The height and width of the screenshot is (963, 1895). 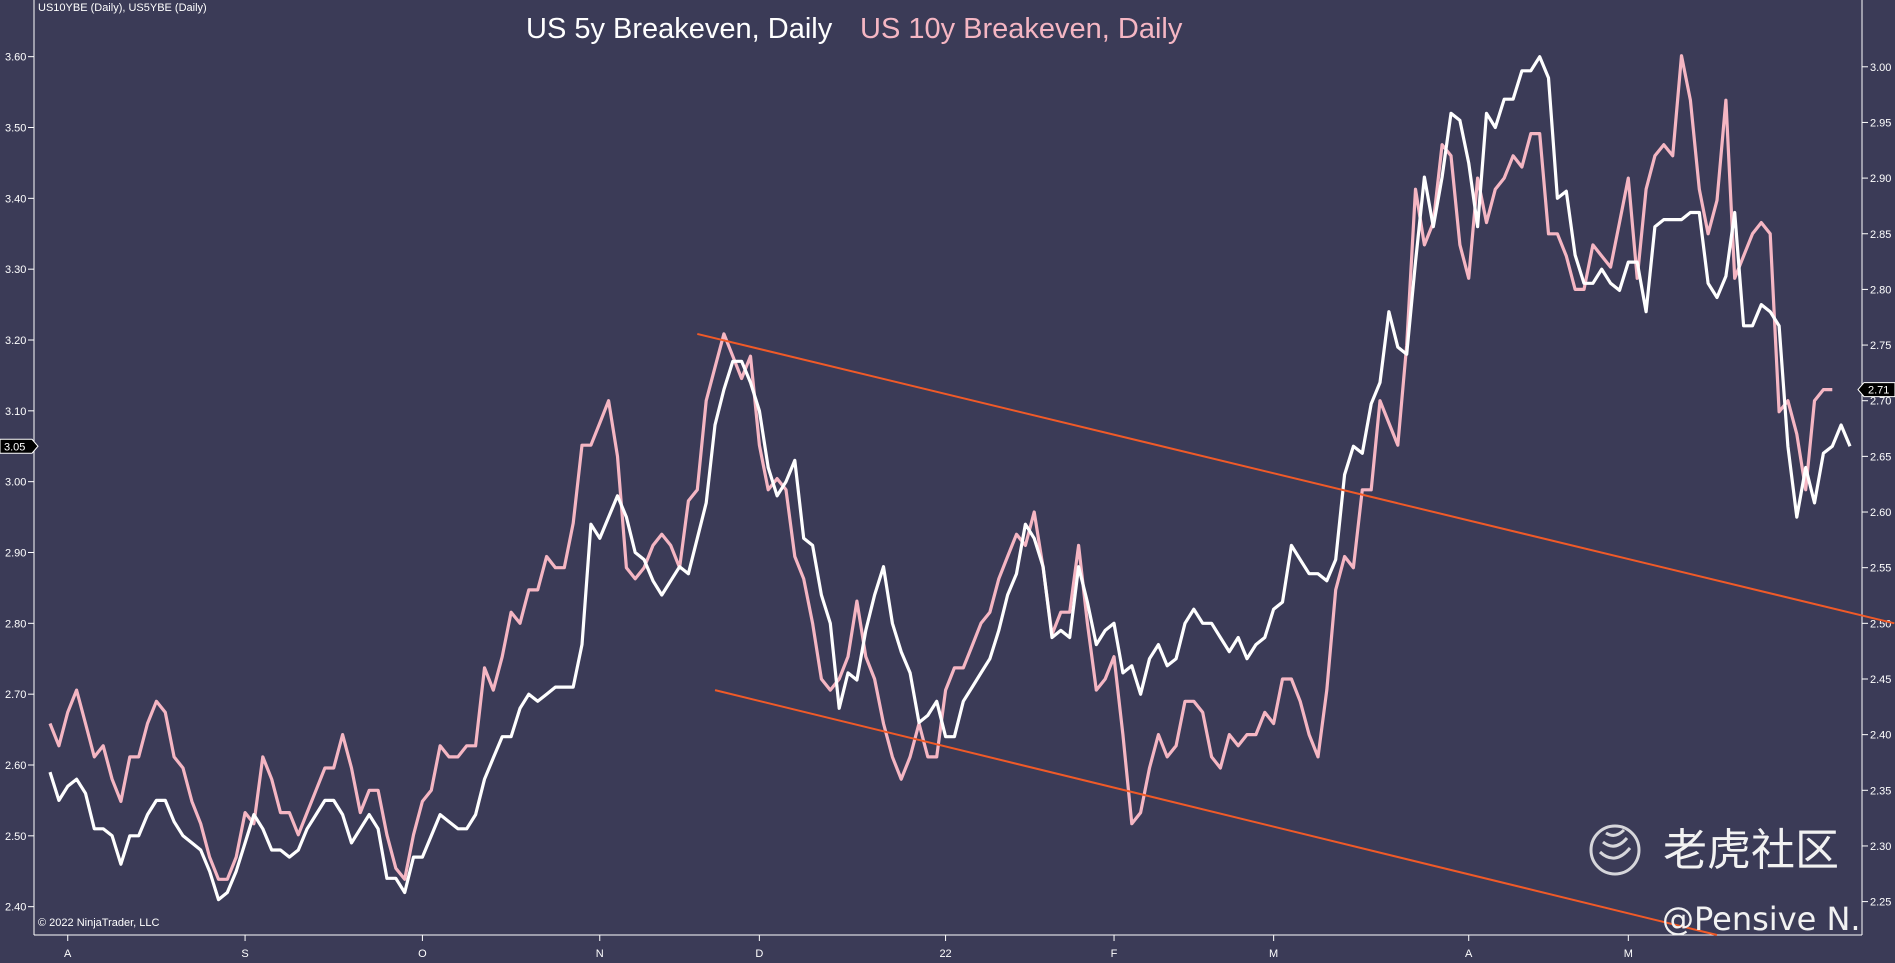 What do you see at coordinates (759, 954) in the screenshot?
I see `x-tick-label: D` at bounding box center [759, 954].